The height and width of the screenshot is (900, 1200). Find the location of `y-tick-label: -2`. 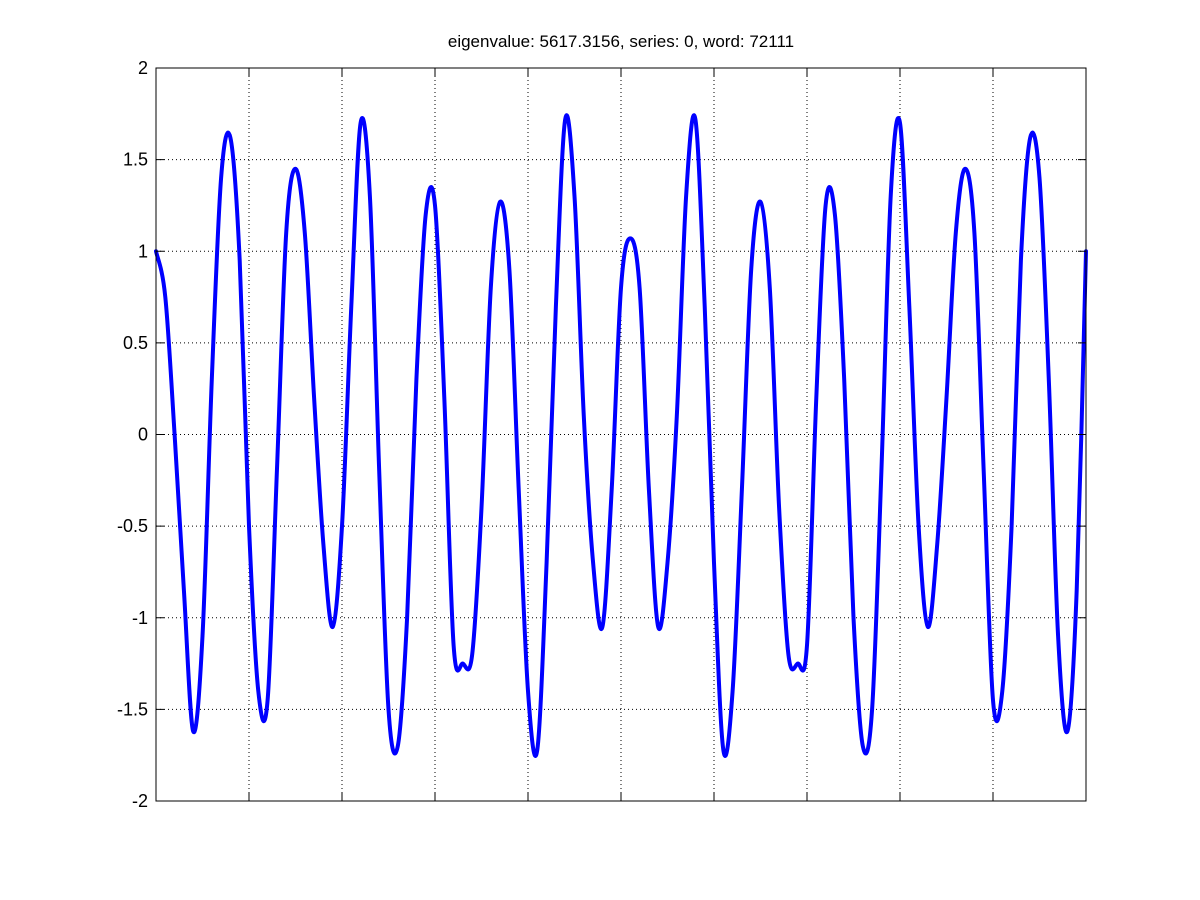

y-tick-label: -2 is located at coordinates (140, 801).